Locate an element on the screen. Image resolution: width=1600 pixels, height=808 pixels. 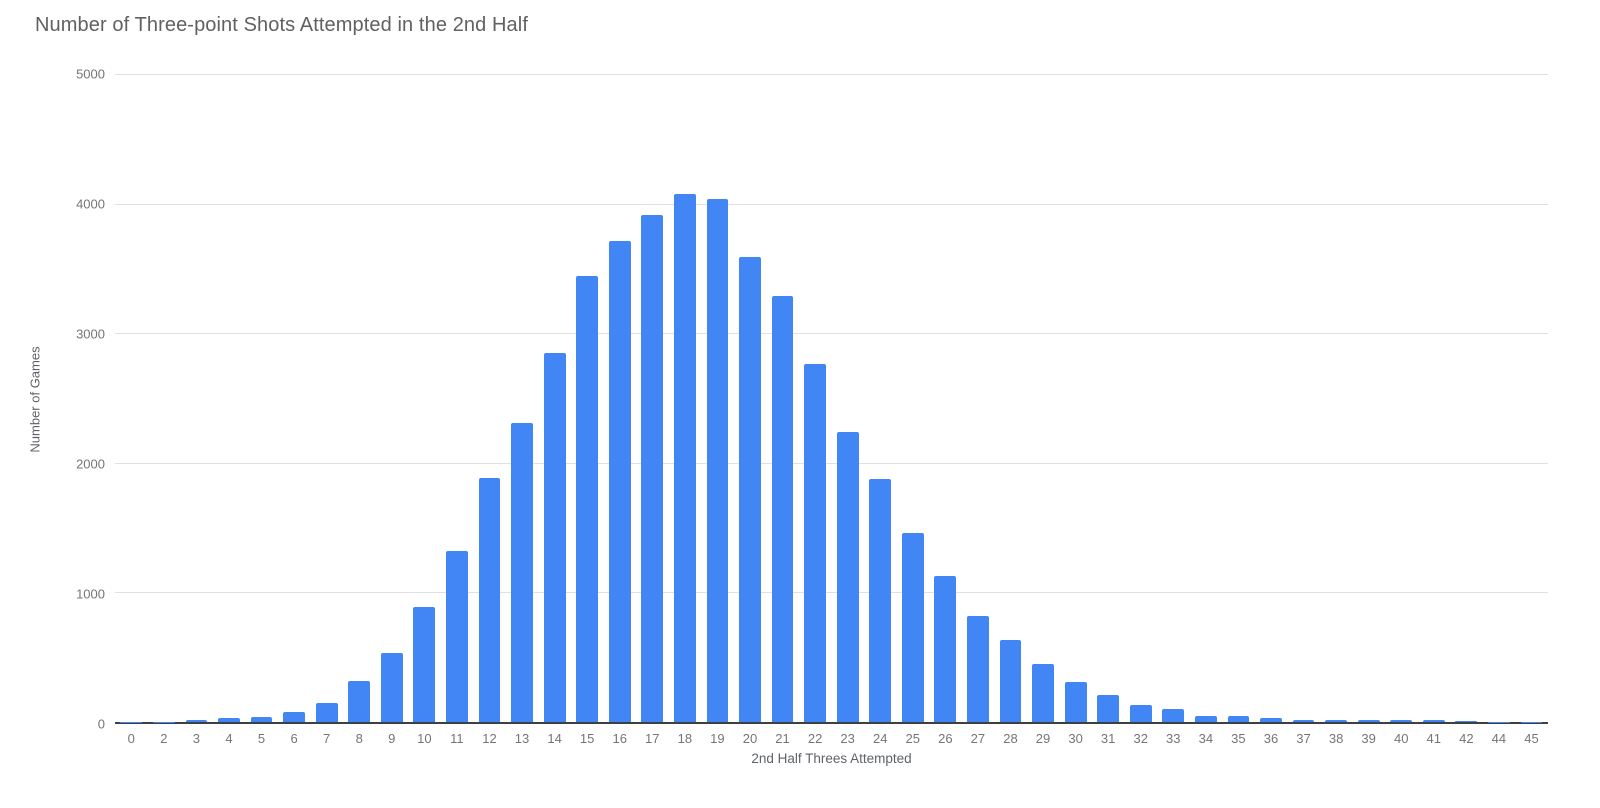
bar-column: 11 is located at coordinates (457, 410).